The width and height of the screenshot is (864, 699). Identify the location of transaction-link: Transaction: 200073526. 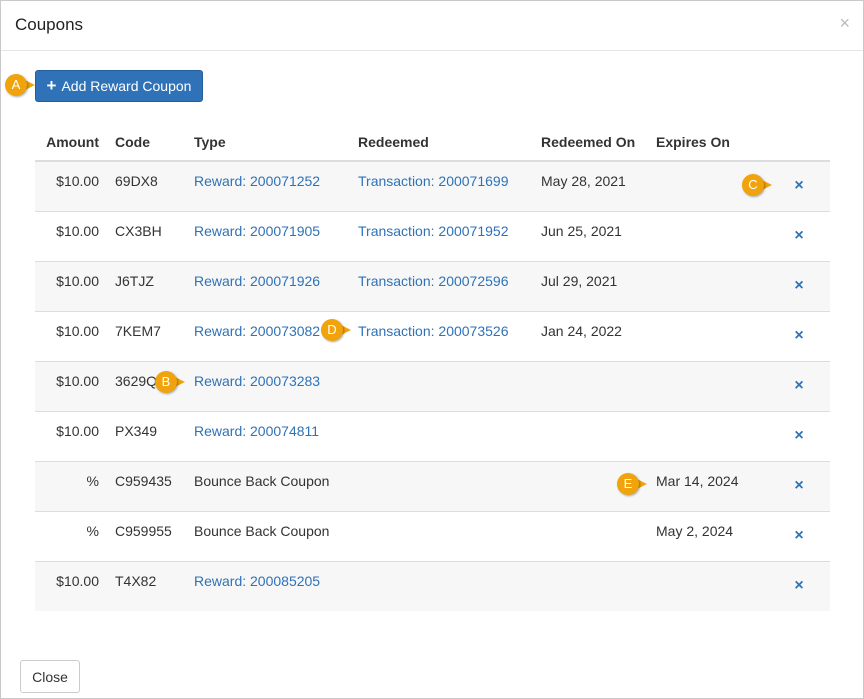
(433, 330).